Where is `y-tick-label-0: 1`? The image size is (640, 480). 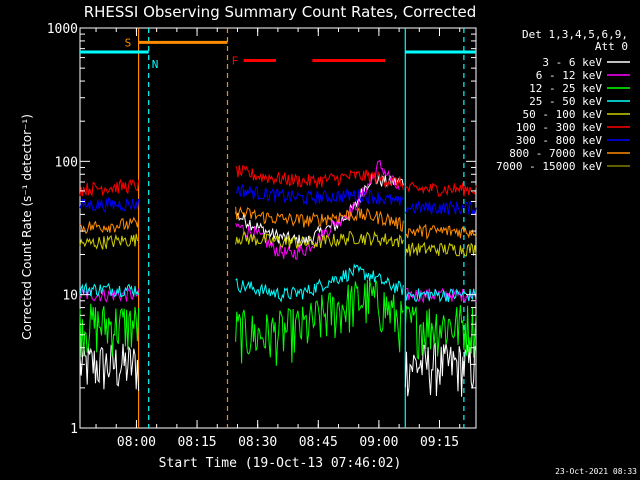 y-tick-label-0: 1 is located at coordinates (74, 429).